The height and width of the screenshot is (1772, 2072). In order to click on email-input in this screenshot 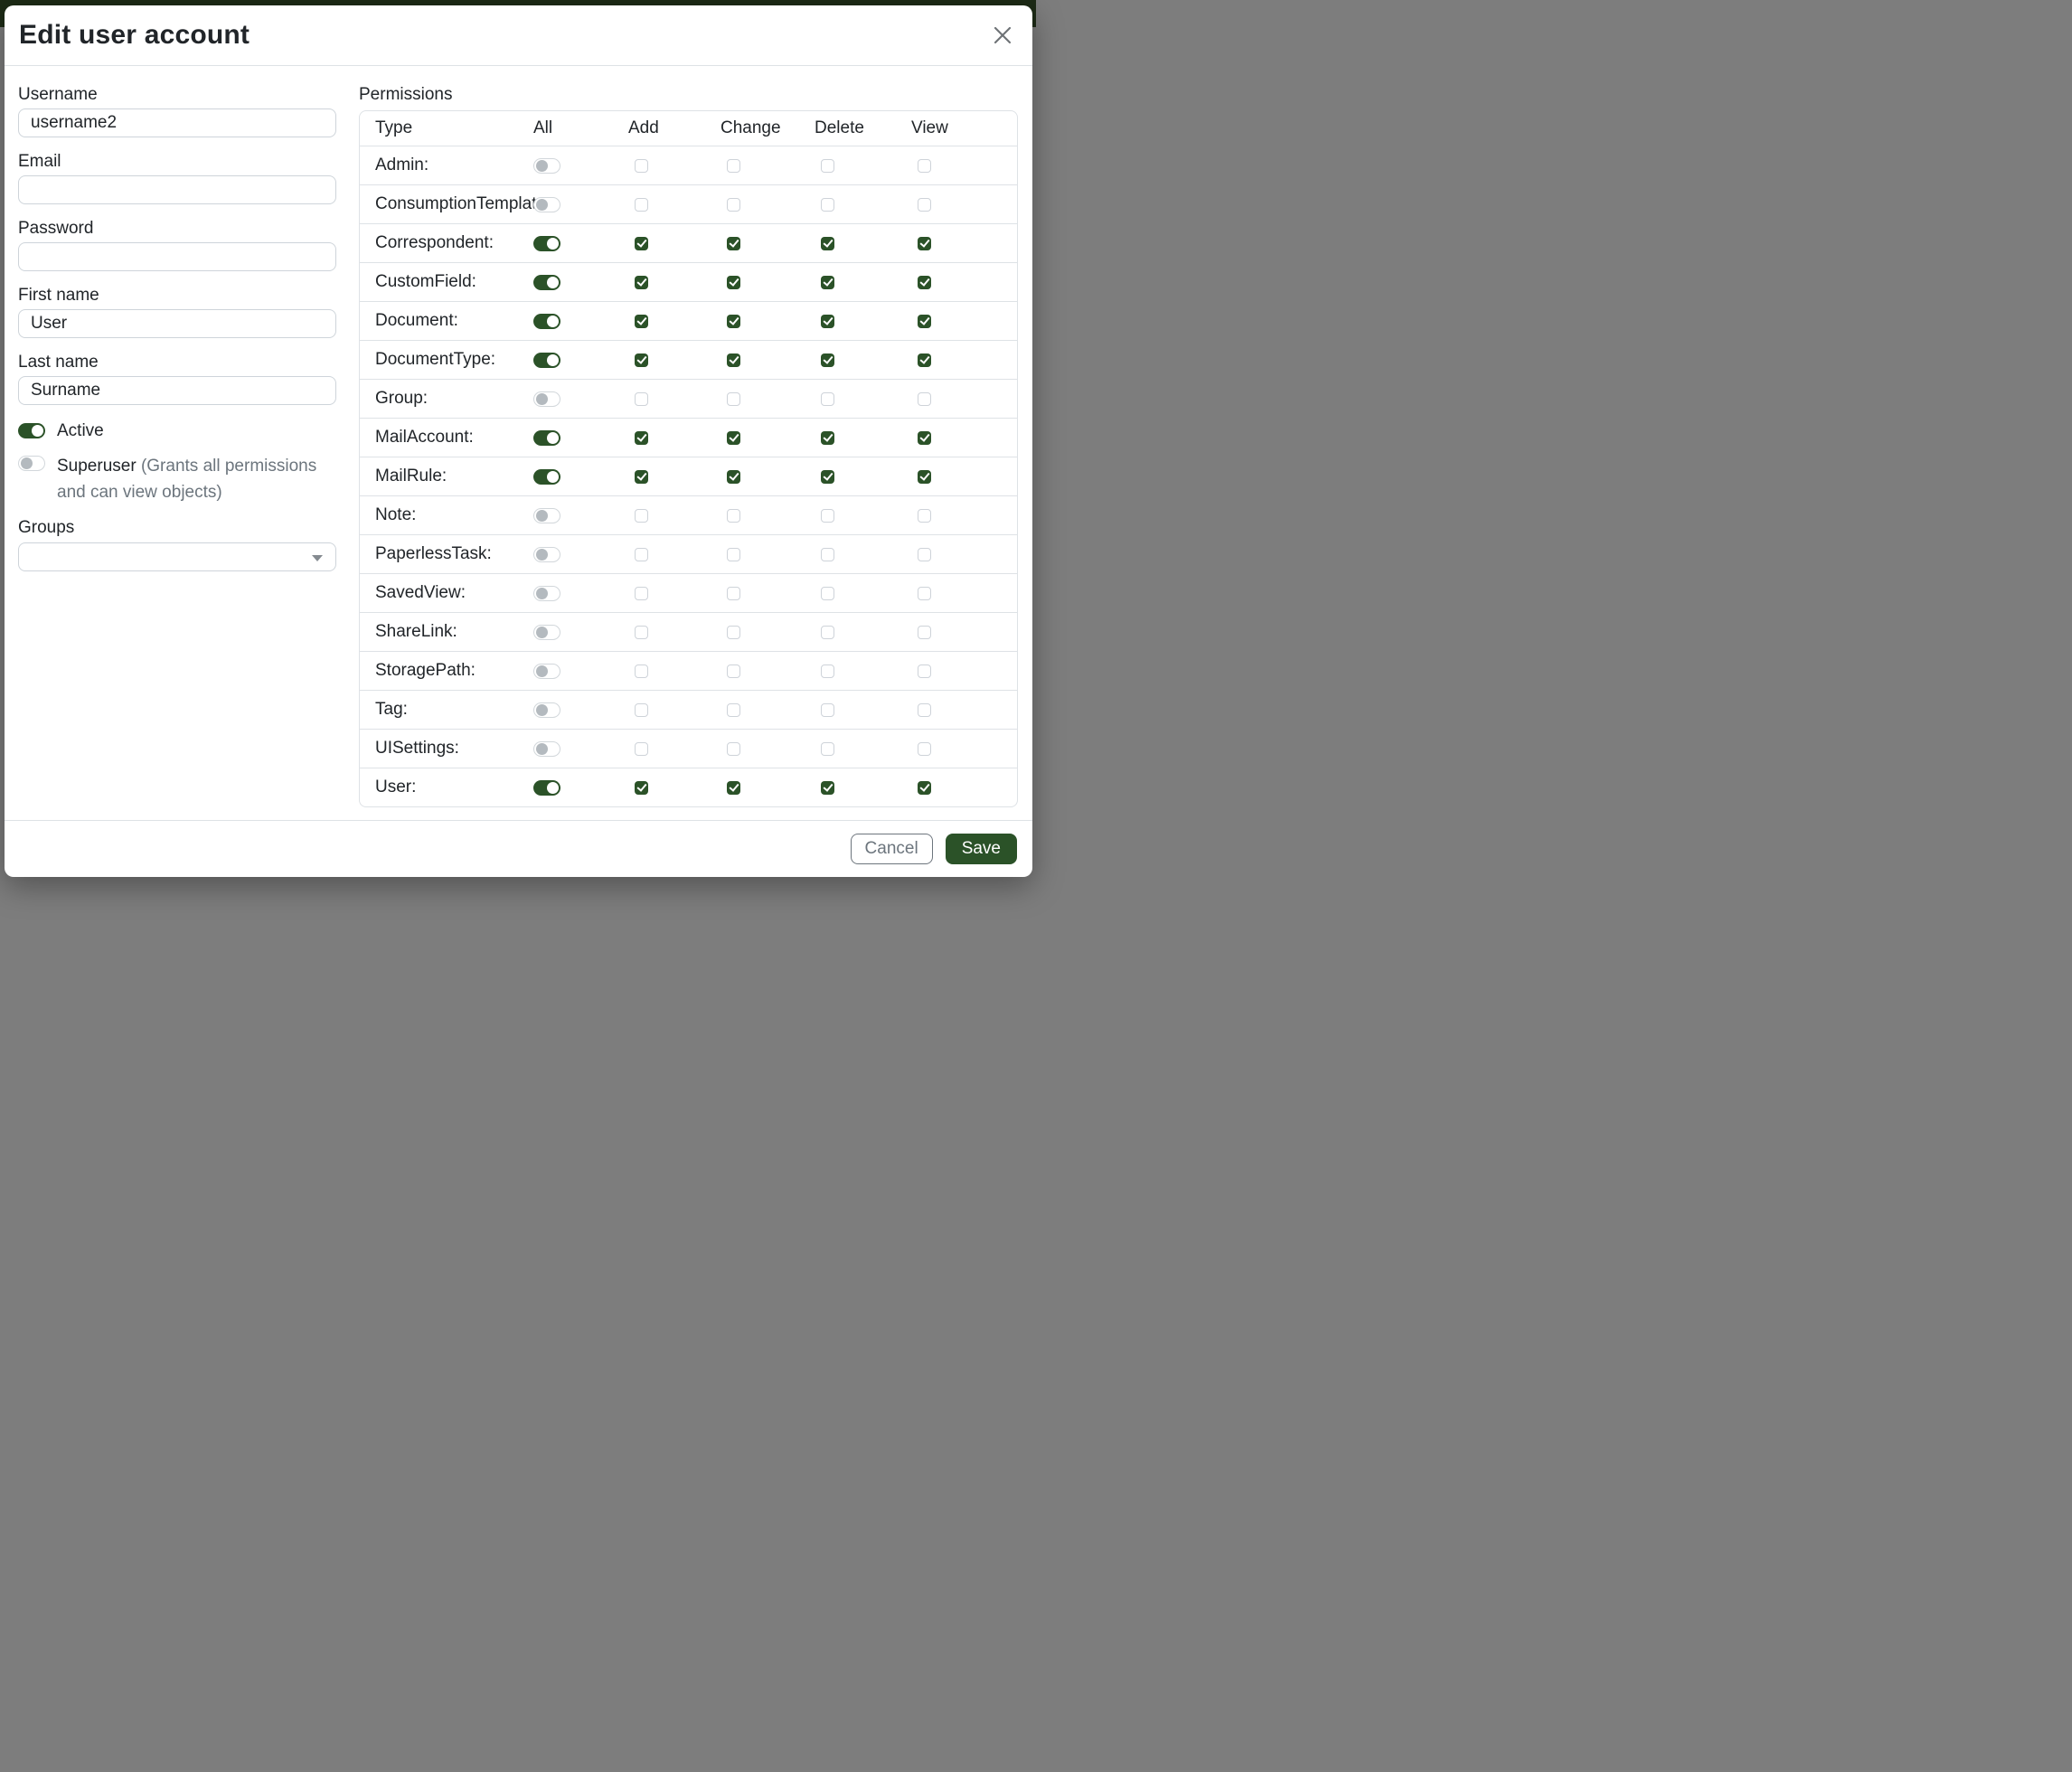, I will do `click(177, 189)`.